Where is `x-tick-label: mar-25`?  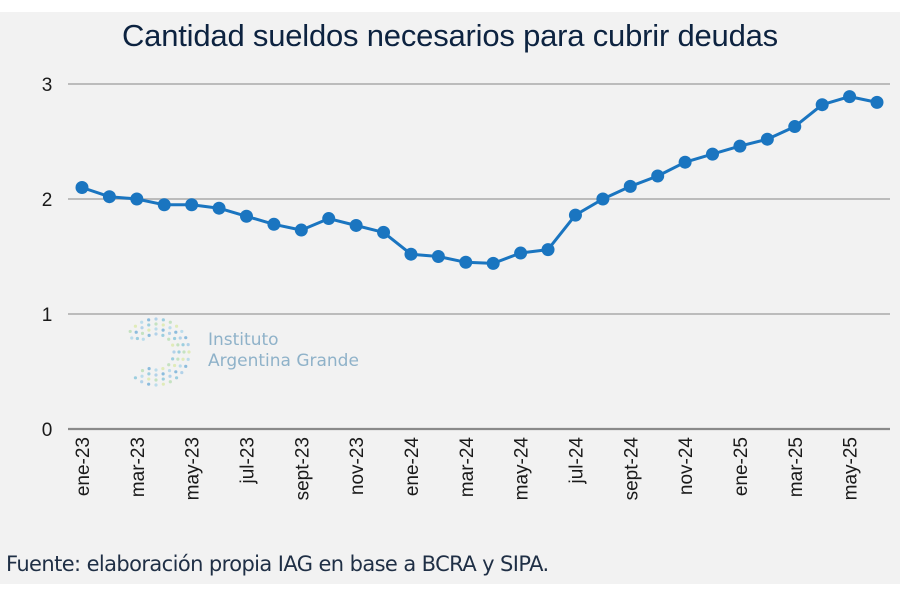
x-tick-label: mar-25 is located at coordinates (796, 467).